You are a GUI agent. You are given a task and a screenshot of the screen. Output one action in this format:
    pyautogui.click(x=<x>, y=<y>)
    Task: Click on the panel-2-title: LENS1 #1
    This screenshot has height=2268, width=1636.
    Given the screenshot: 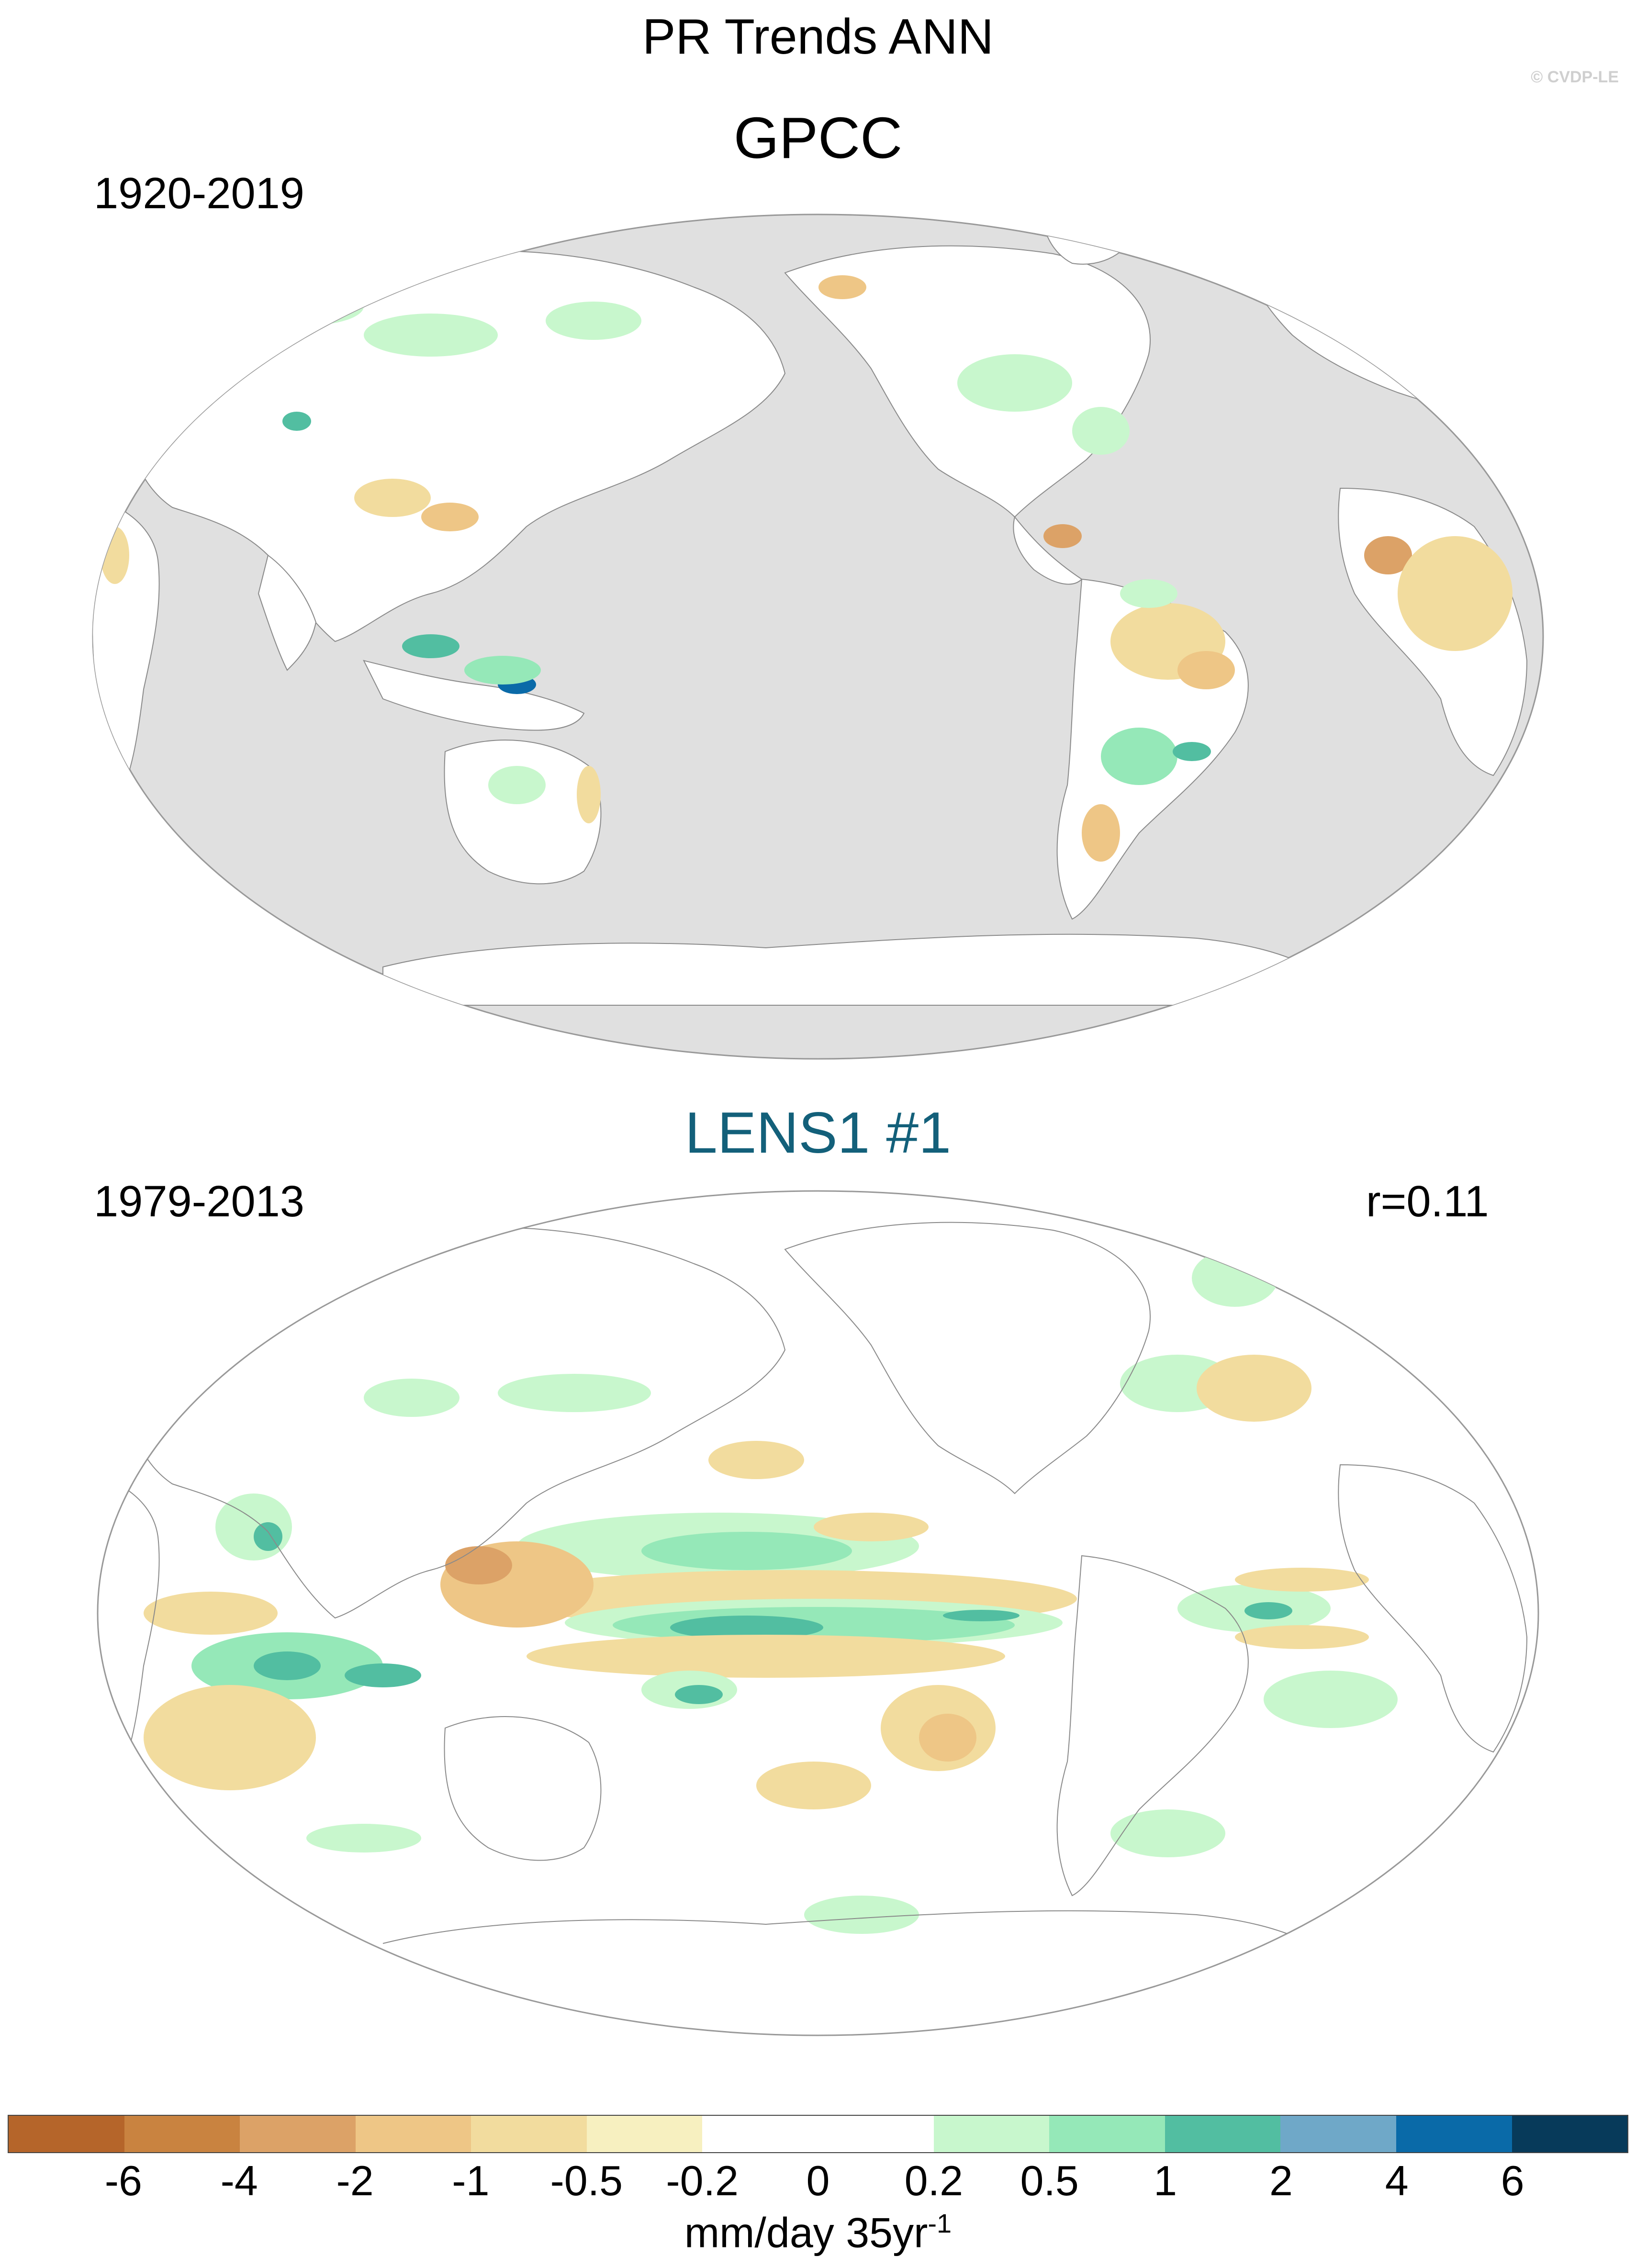 What is the action you would take?
    pyautogui.click(x=818, y=1132)
    